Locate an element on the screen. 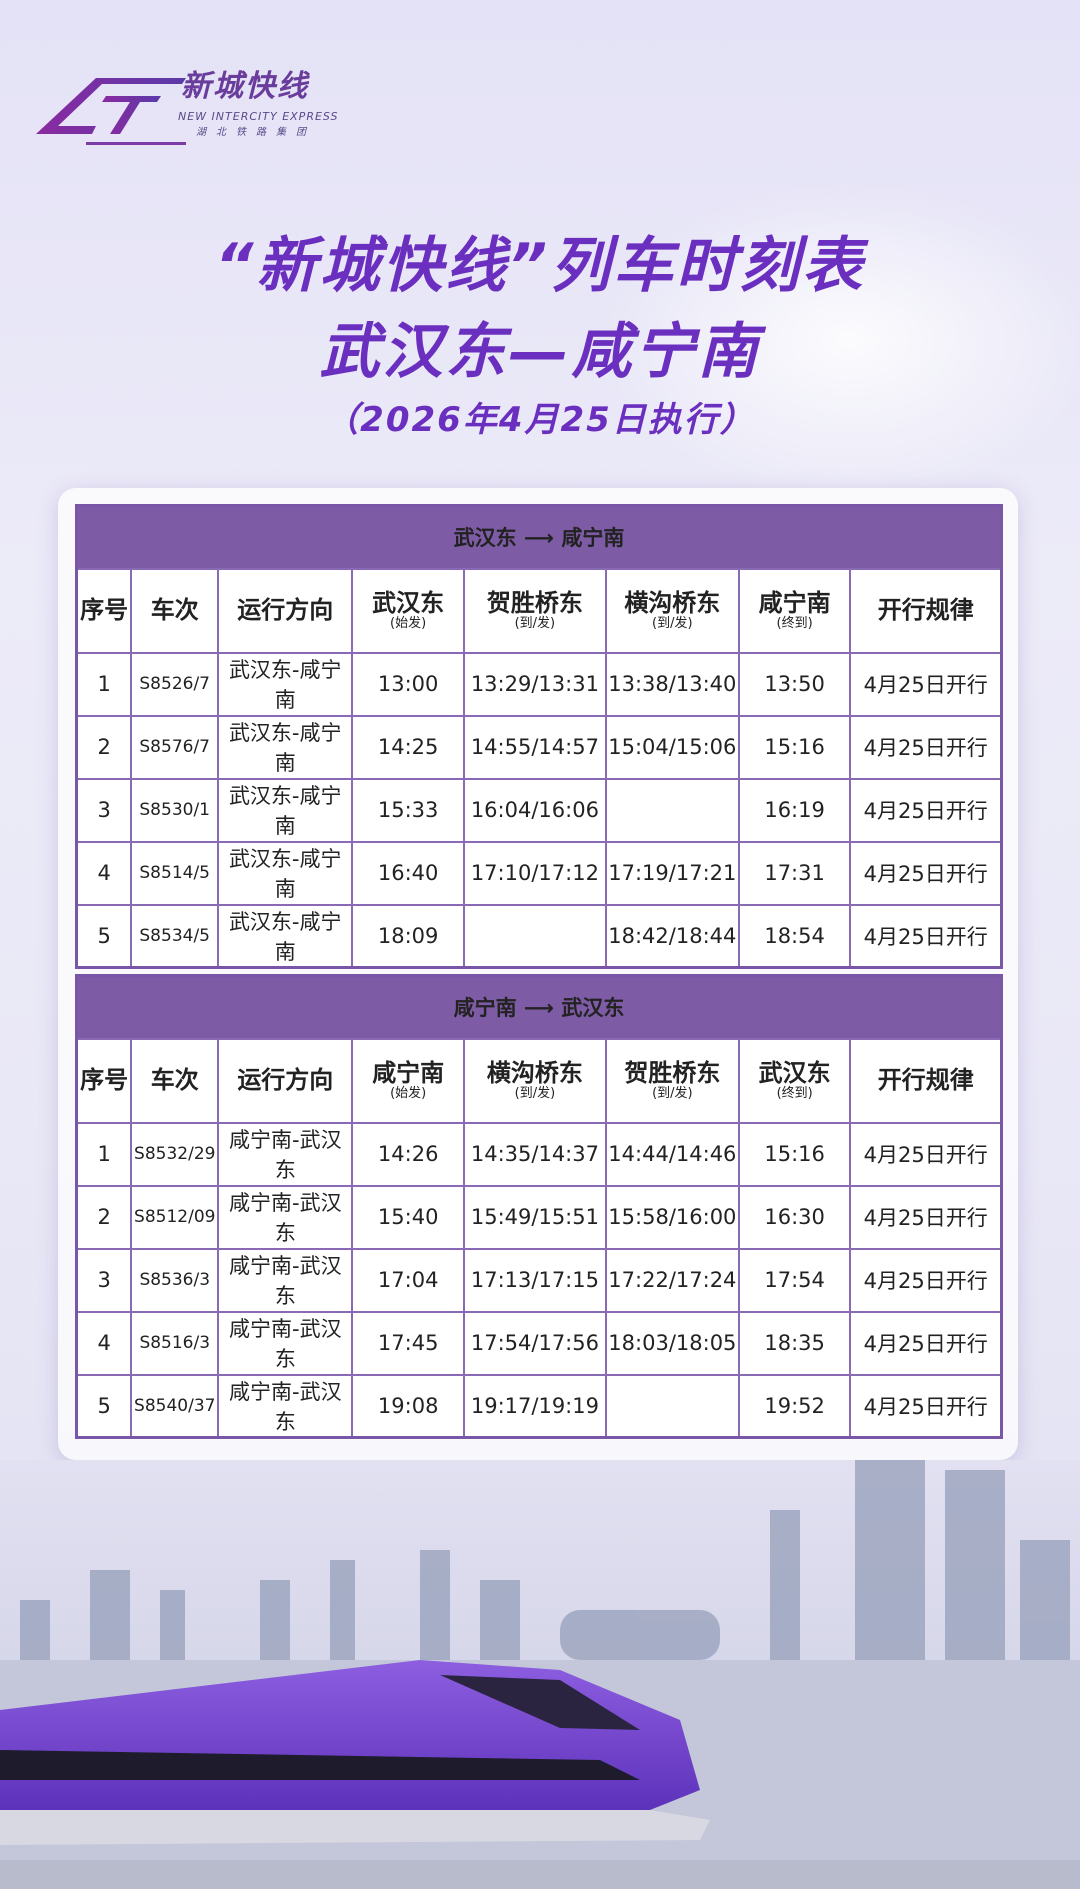 This screenshot has height=1889, width=1080. column-header: 开行规律 is located at coordinates (926, 1080).